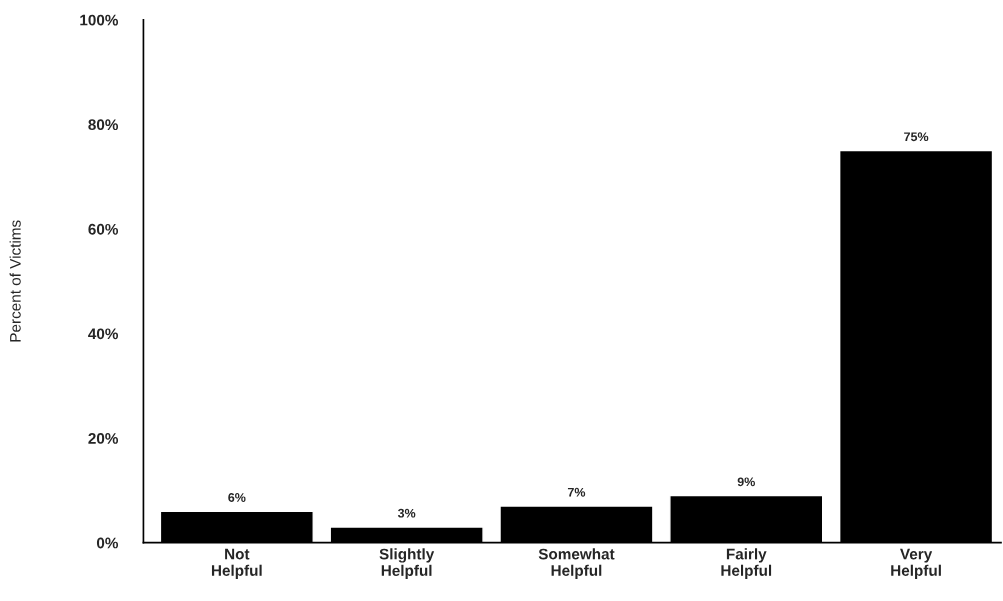 The image size is (1003, 601). Describe the element at coordinates (107, 543) in the screenshot. I see `y-tick-label: 0%` at that location.